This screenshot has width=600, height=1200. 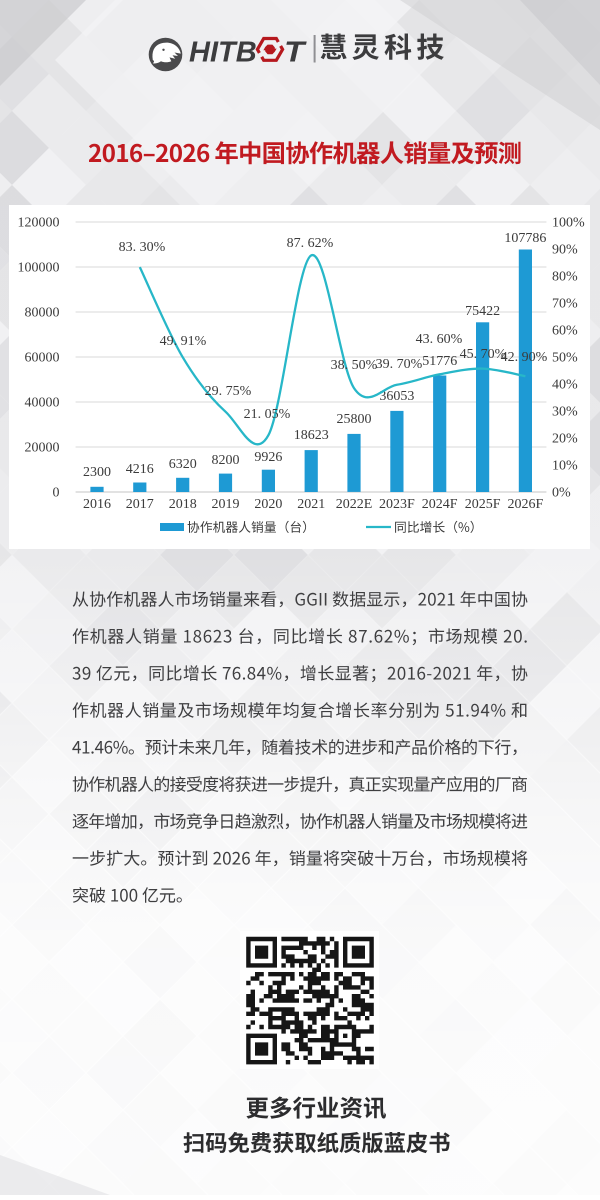 What do you see at coordinates (524, 357) in the screenshot?
I see `svg-text: 42. 90%` at bounding box center [524, 357].